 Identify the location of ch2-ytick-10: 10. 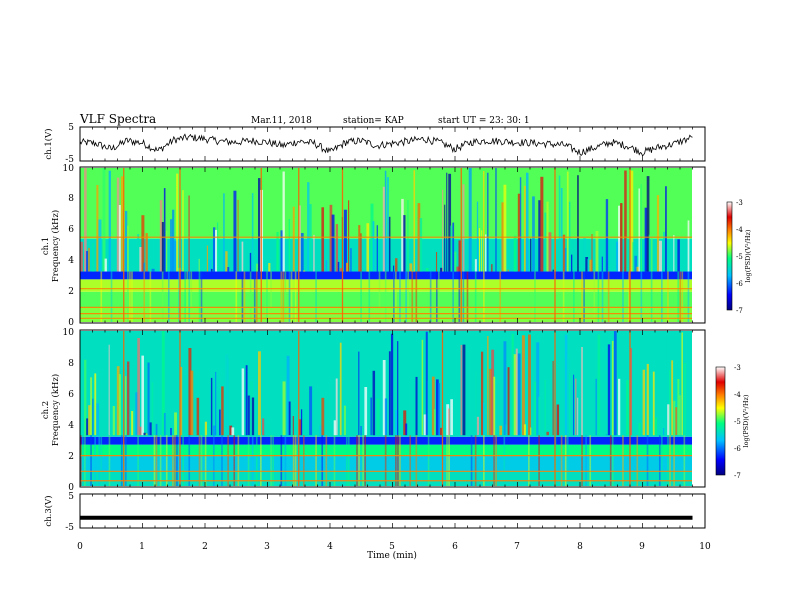
(69, 333).